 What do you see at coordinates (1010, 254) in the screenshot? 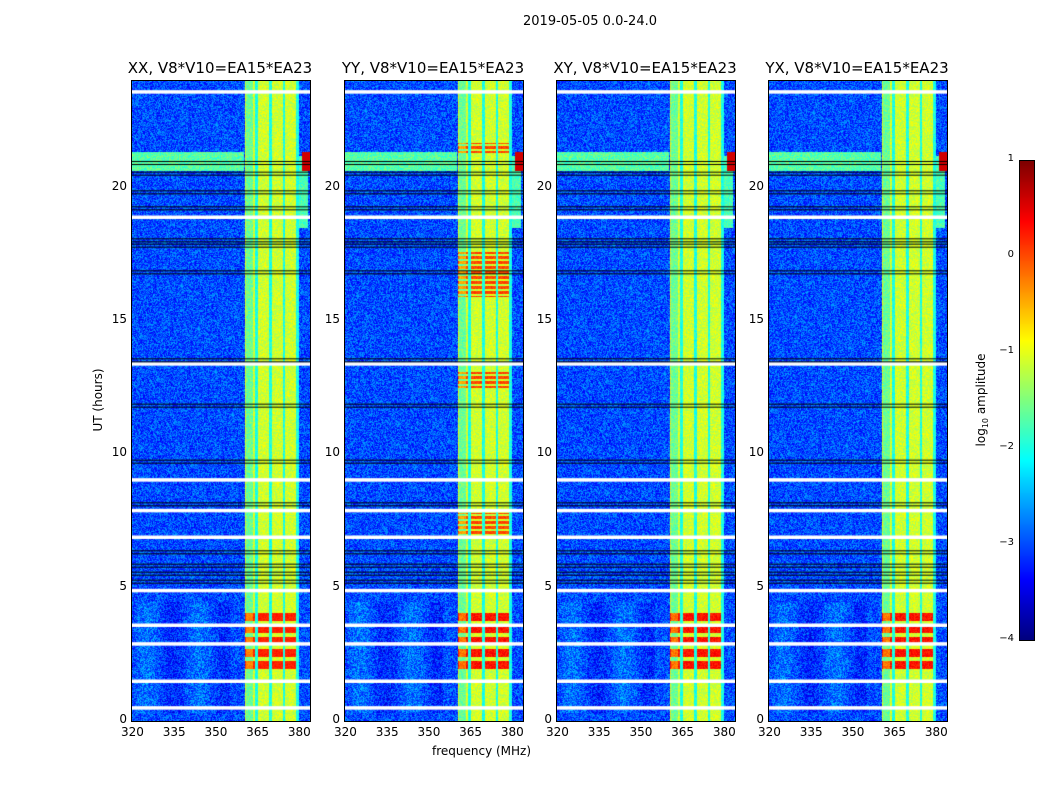
I see `colorbar-tick-label: 0` at bounding box center [1010, 254].